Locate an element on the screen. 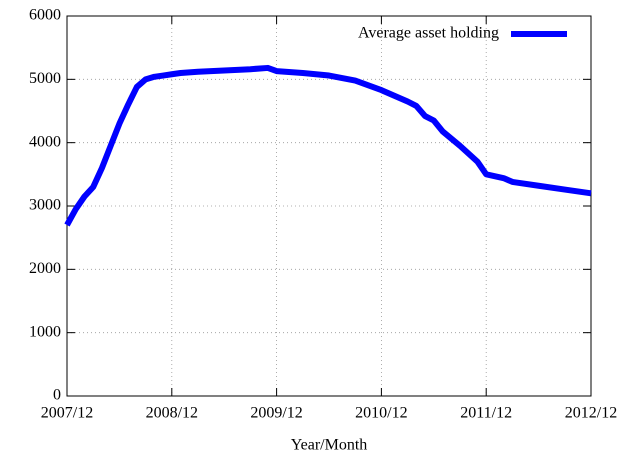  legend-label: Average asset holding is located at coordinates (428, 33).